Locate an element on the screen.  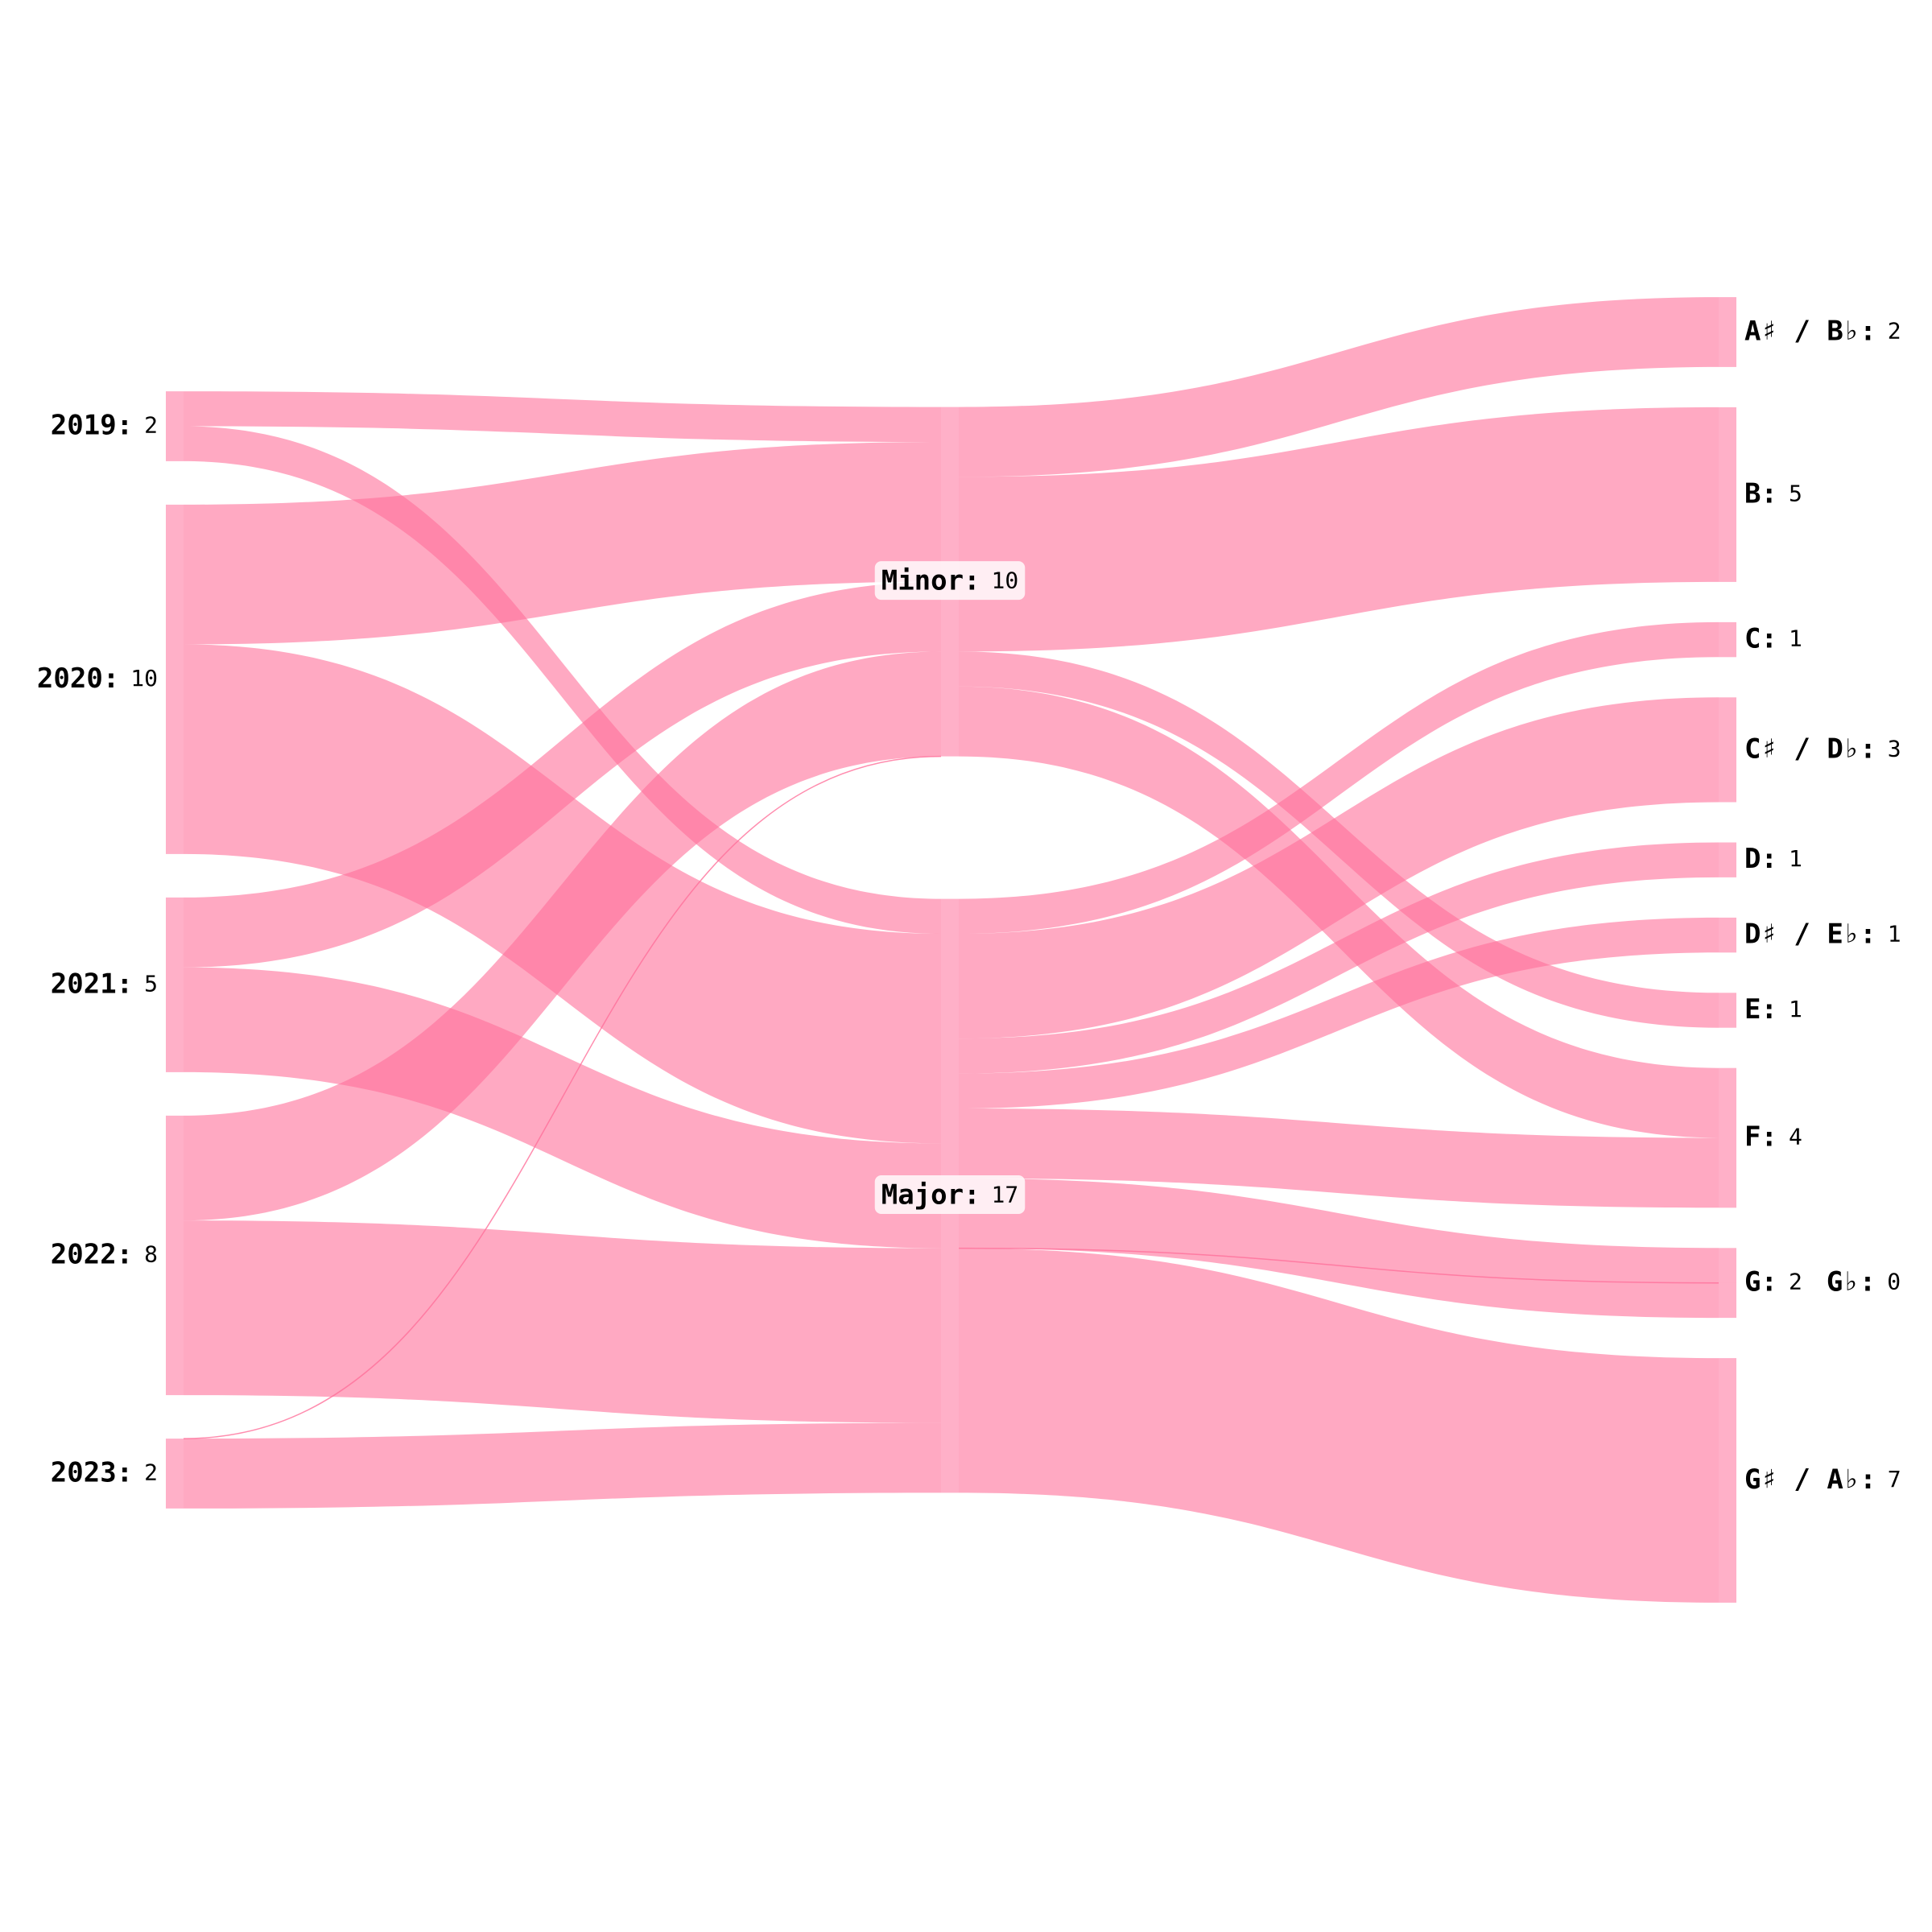
node-name: G: is located at coordinates (1760, 1281).